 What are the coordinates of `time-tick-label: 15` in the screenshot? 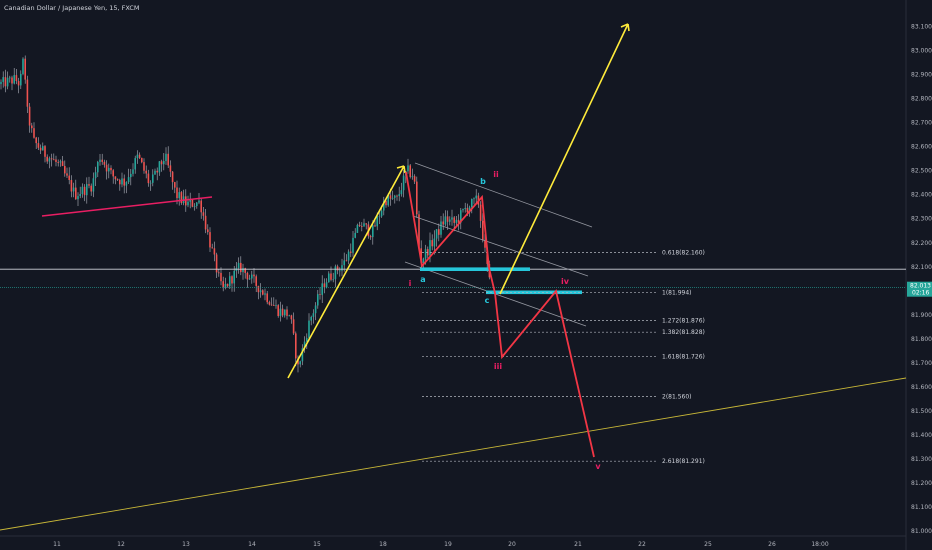 It's located at (317, 544).